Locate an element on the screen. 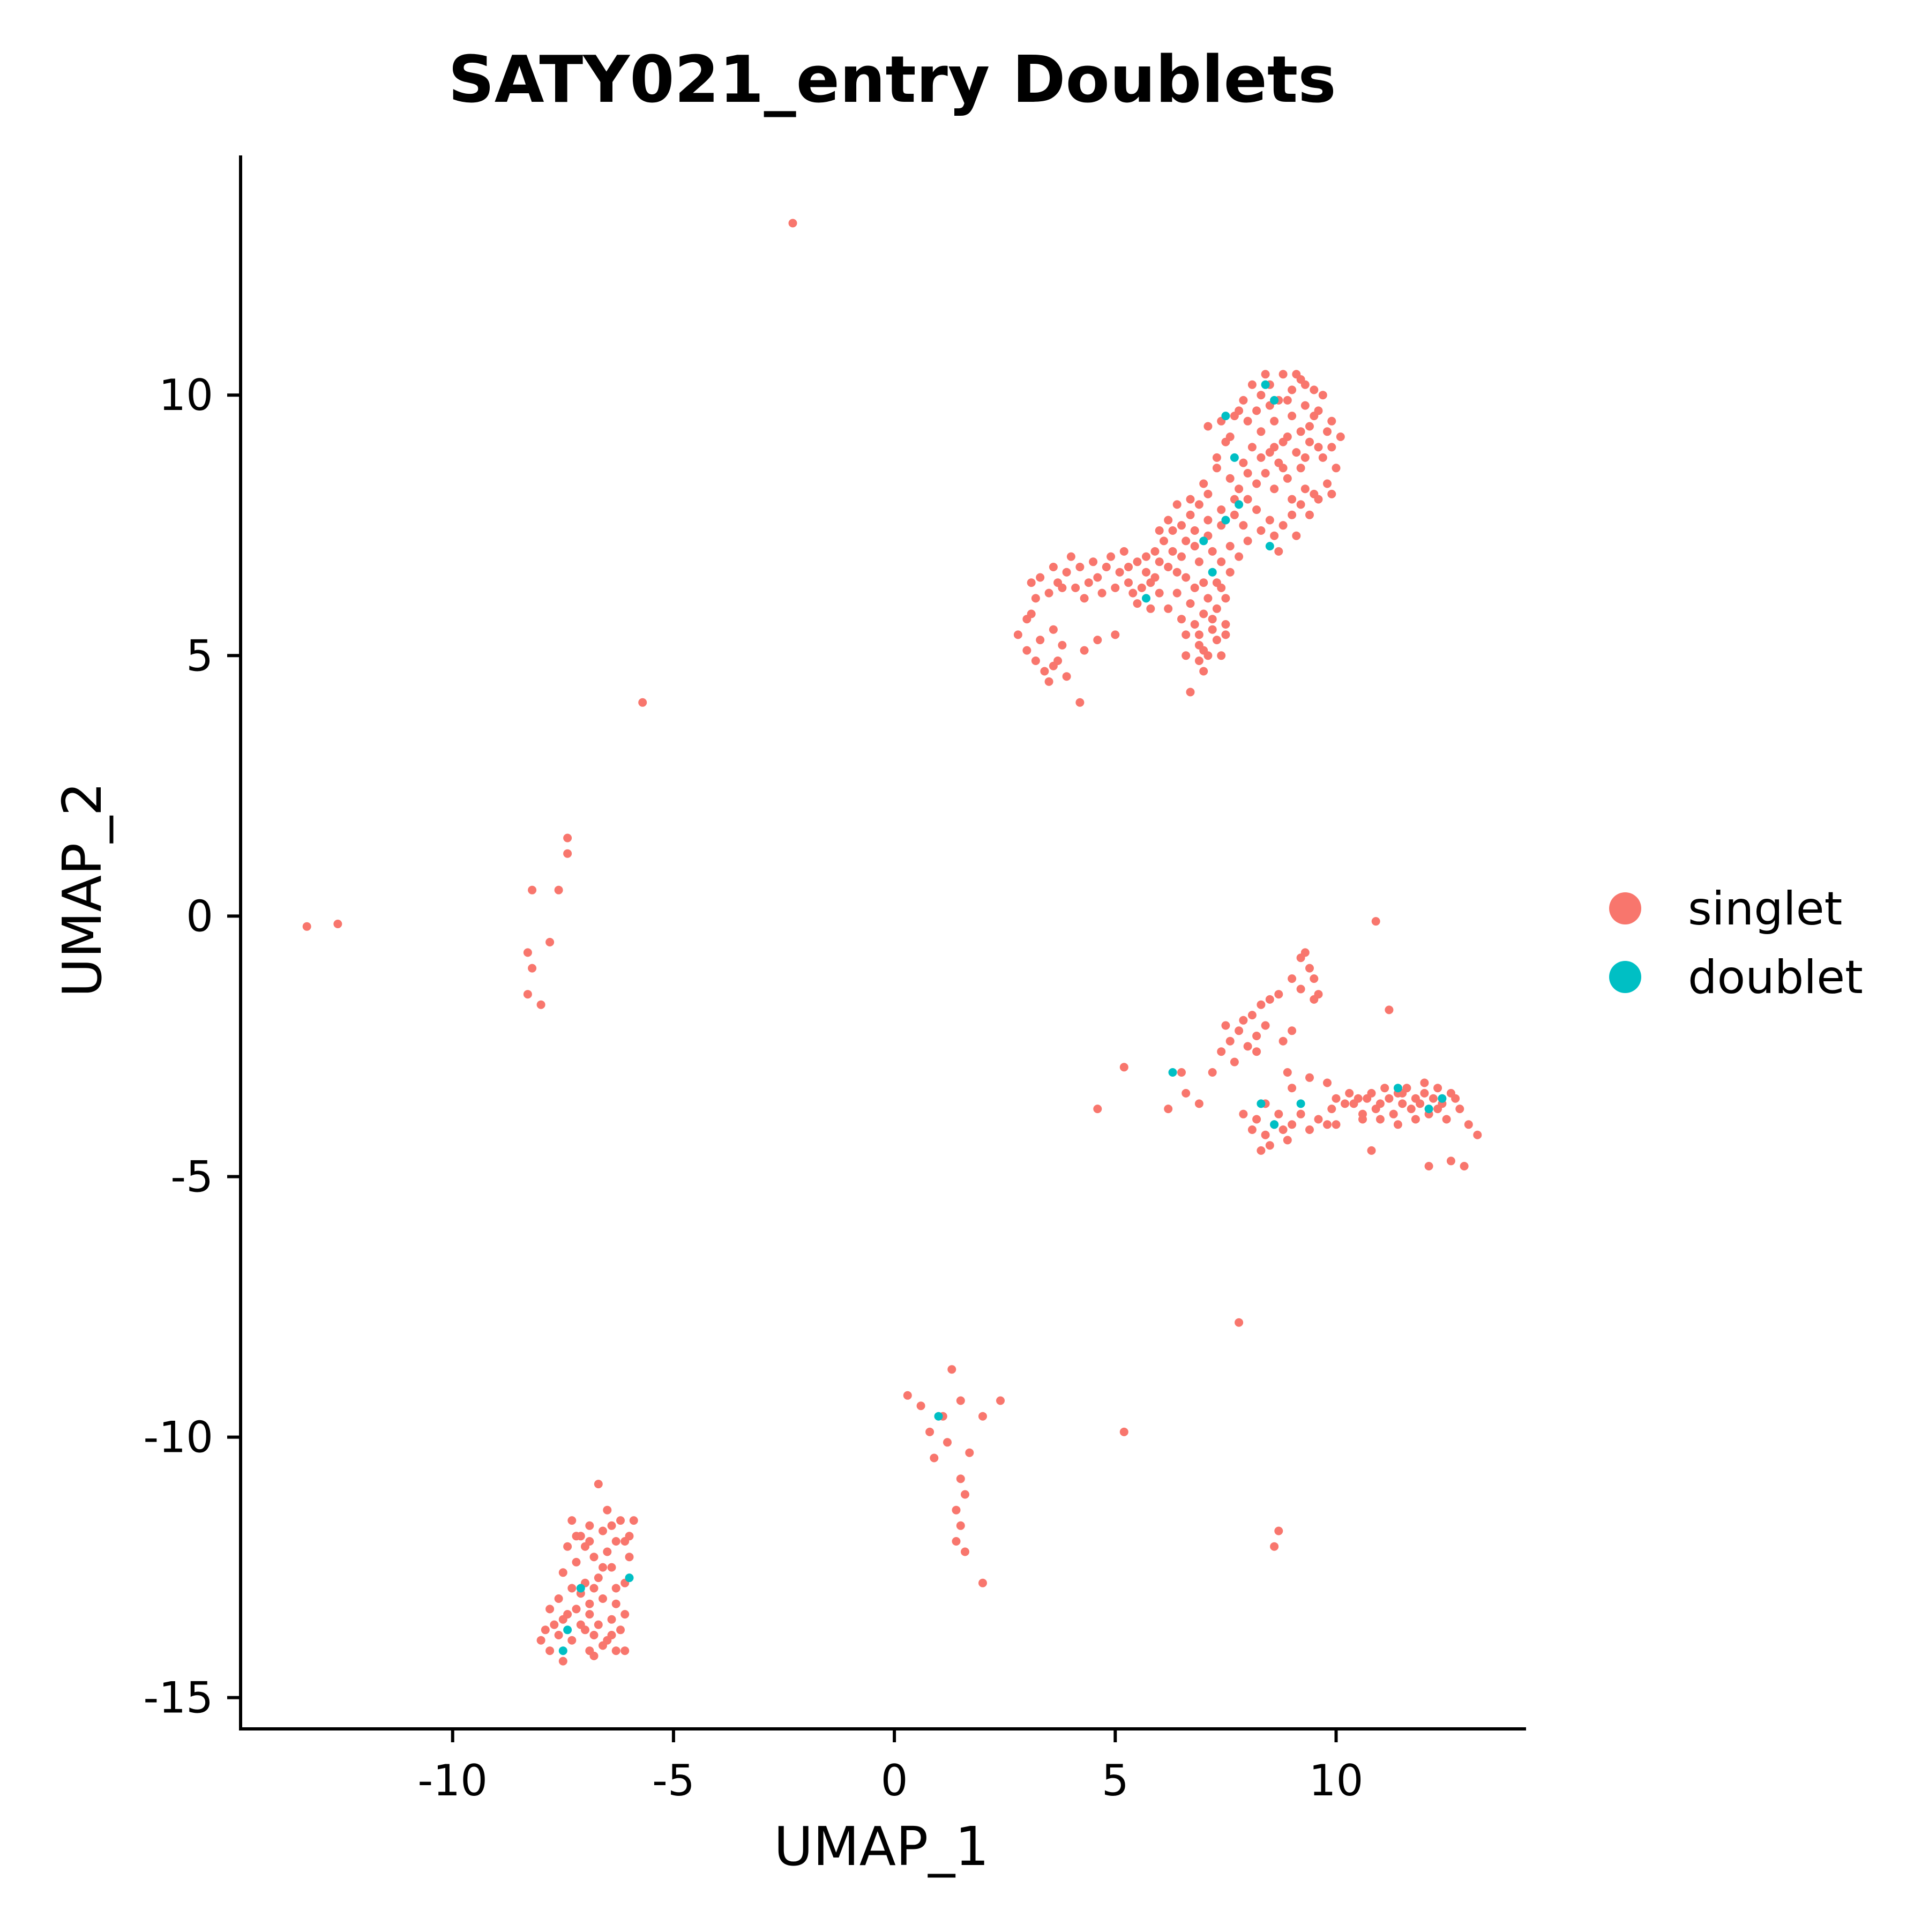 This screenshot has width=1929, height=1932. legend-label-singlet: singlet is located at coordinates (1765, 909).